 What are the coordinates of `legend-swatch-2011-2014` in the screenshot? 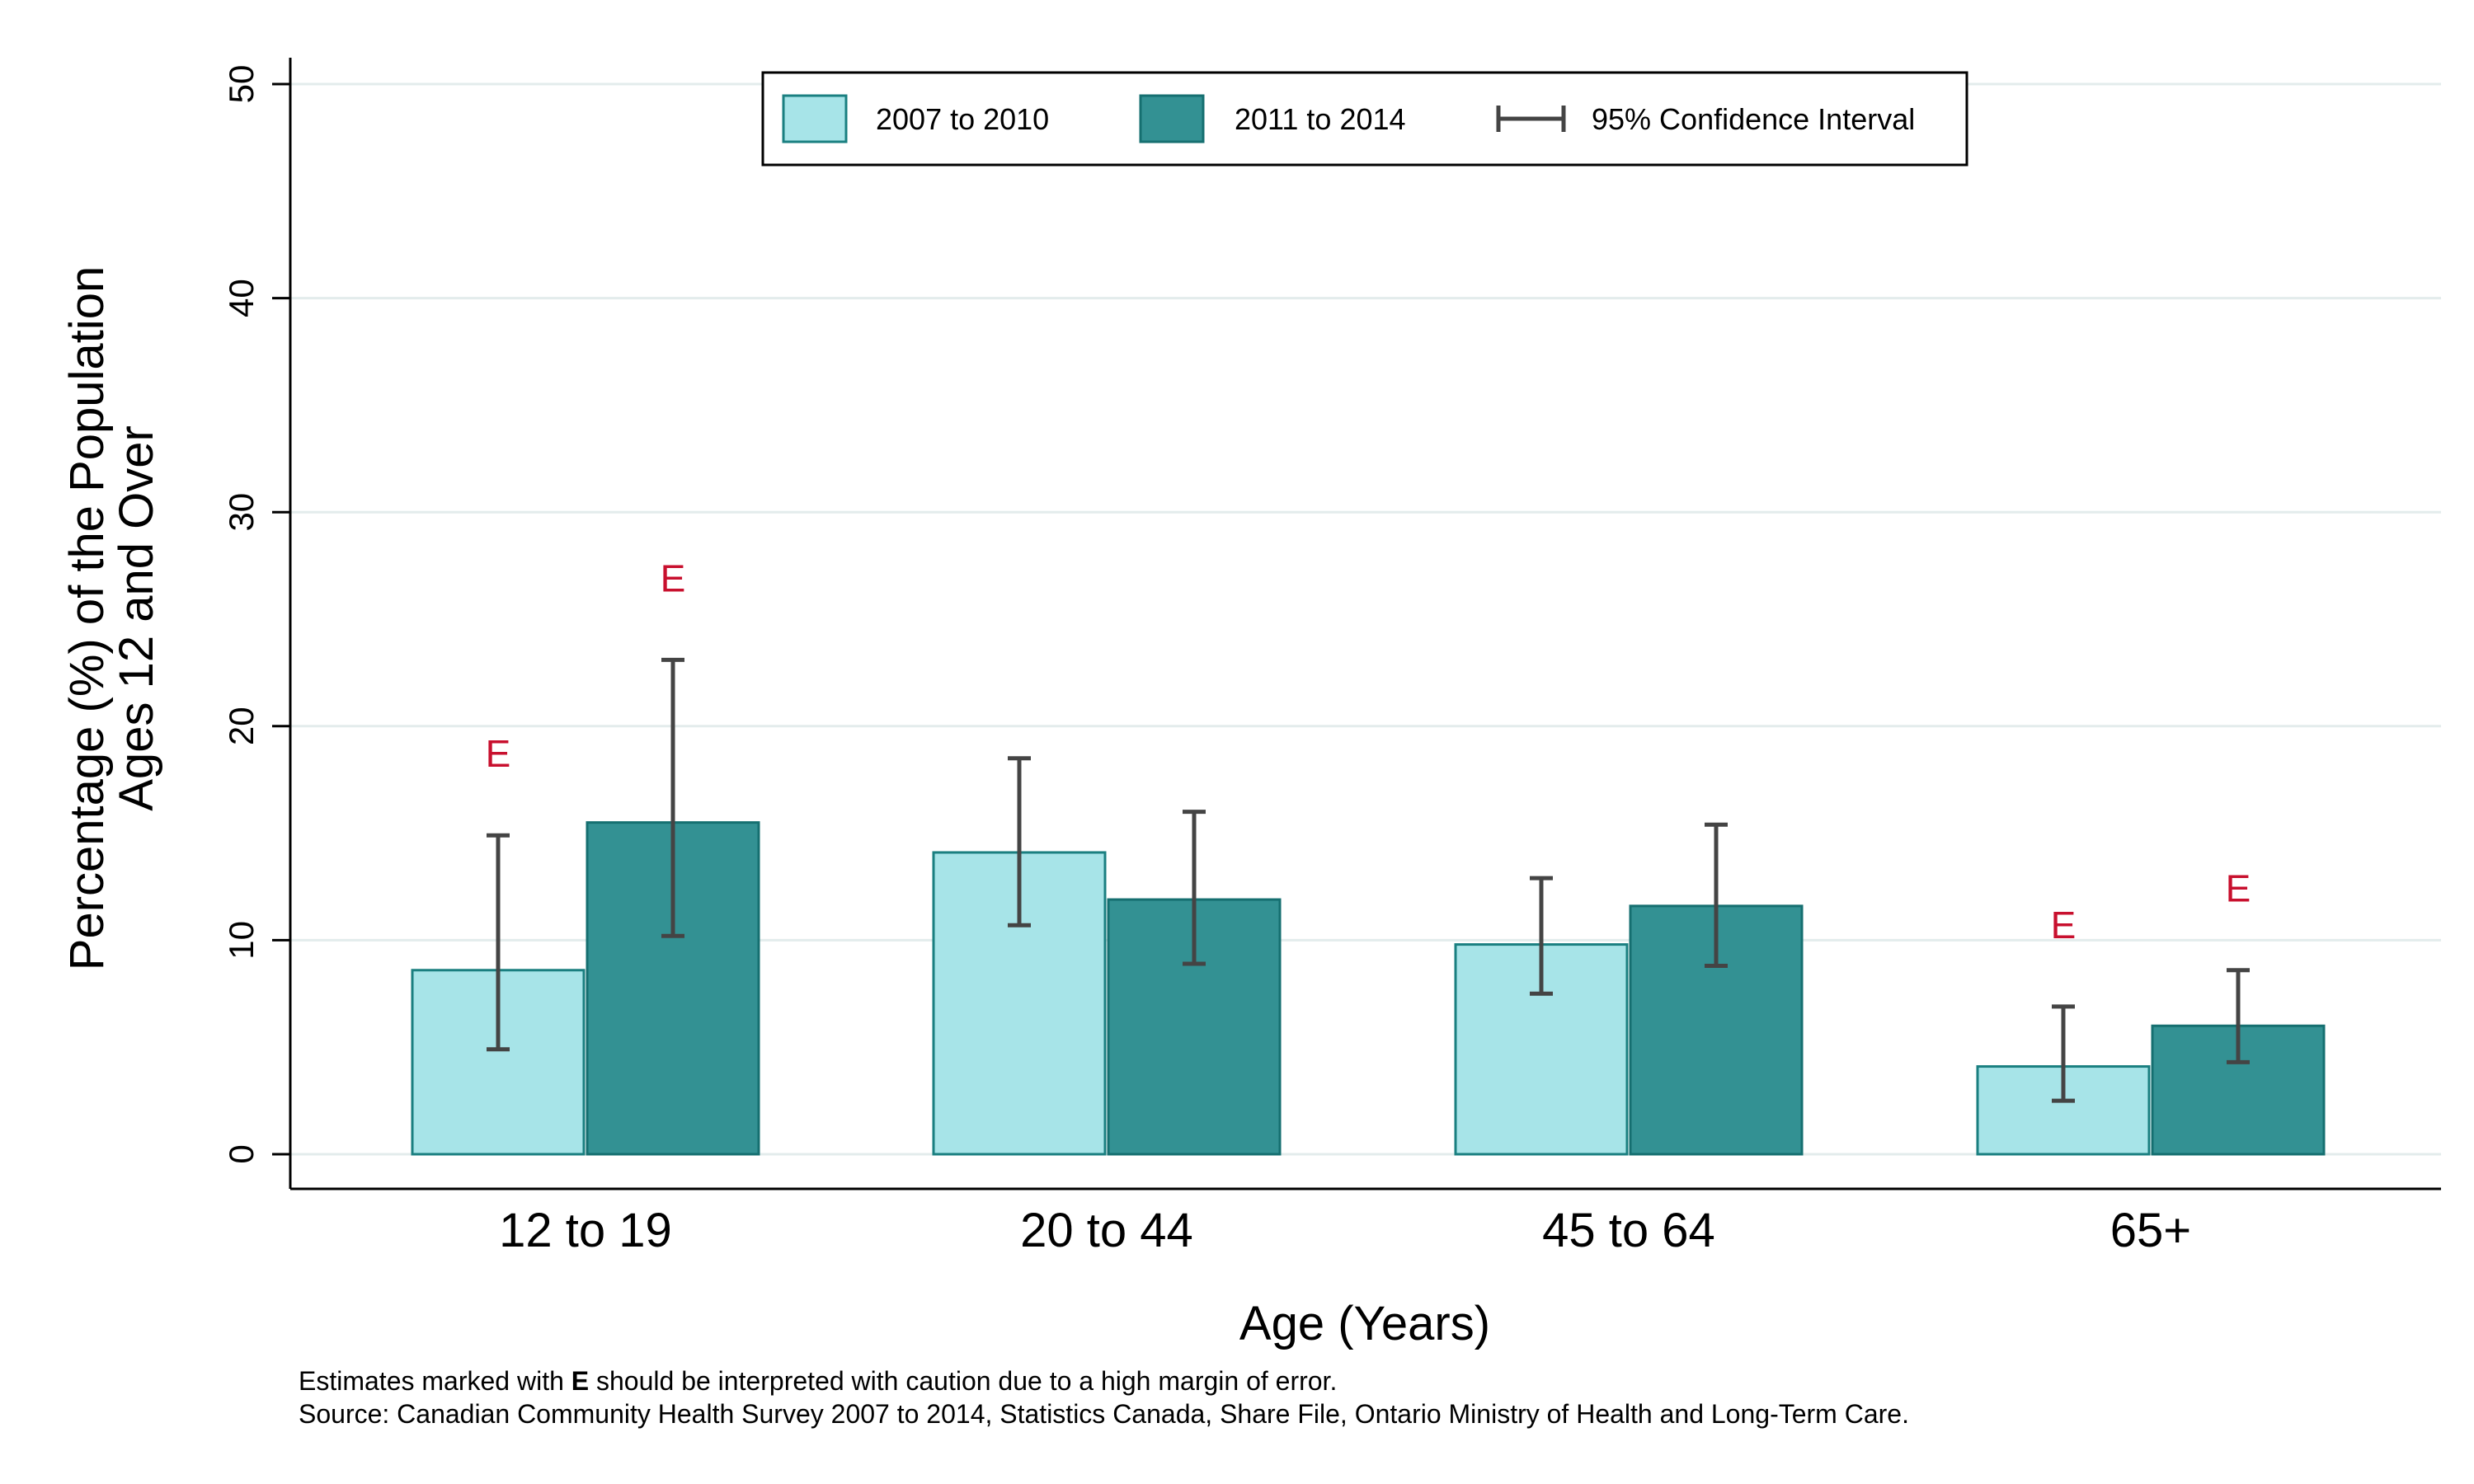 It's located at (1172, 119).